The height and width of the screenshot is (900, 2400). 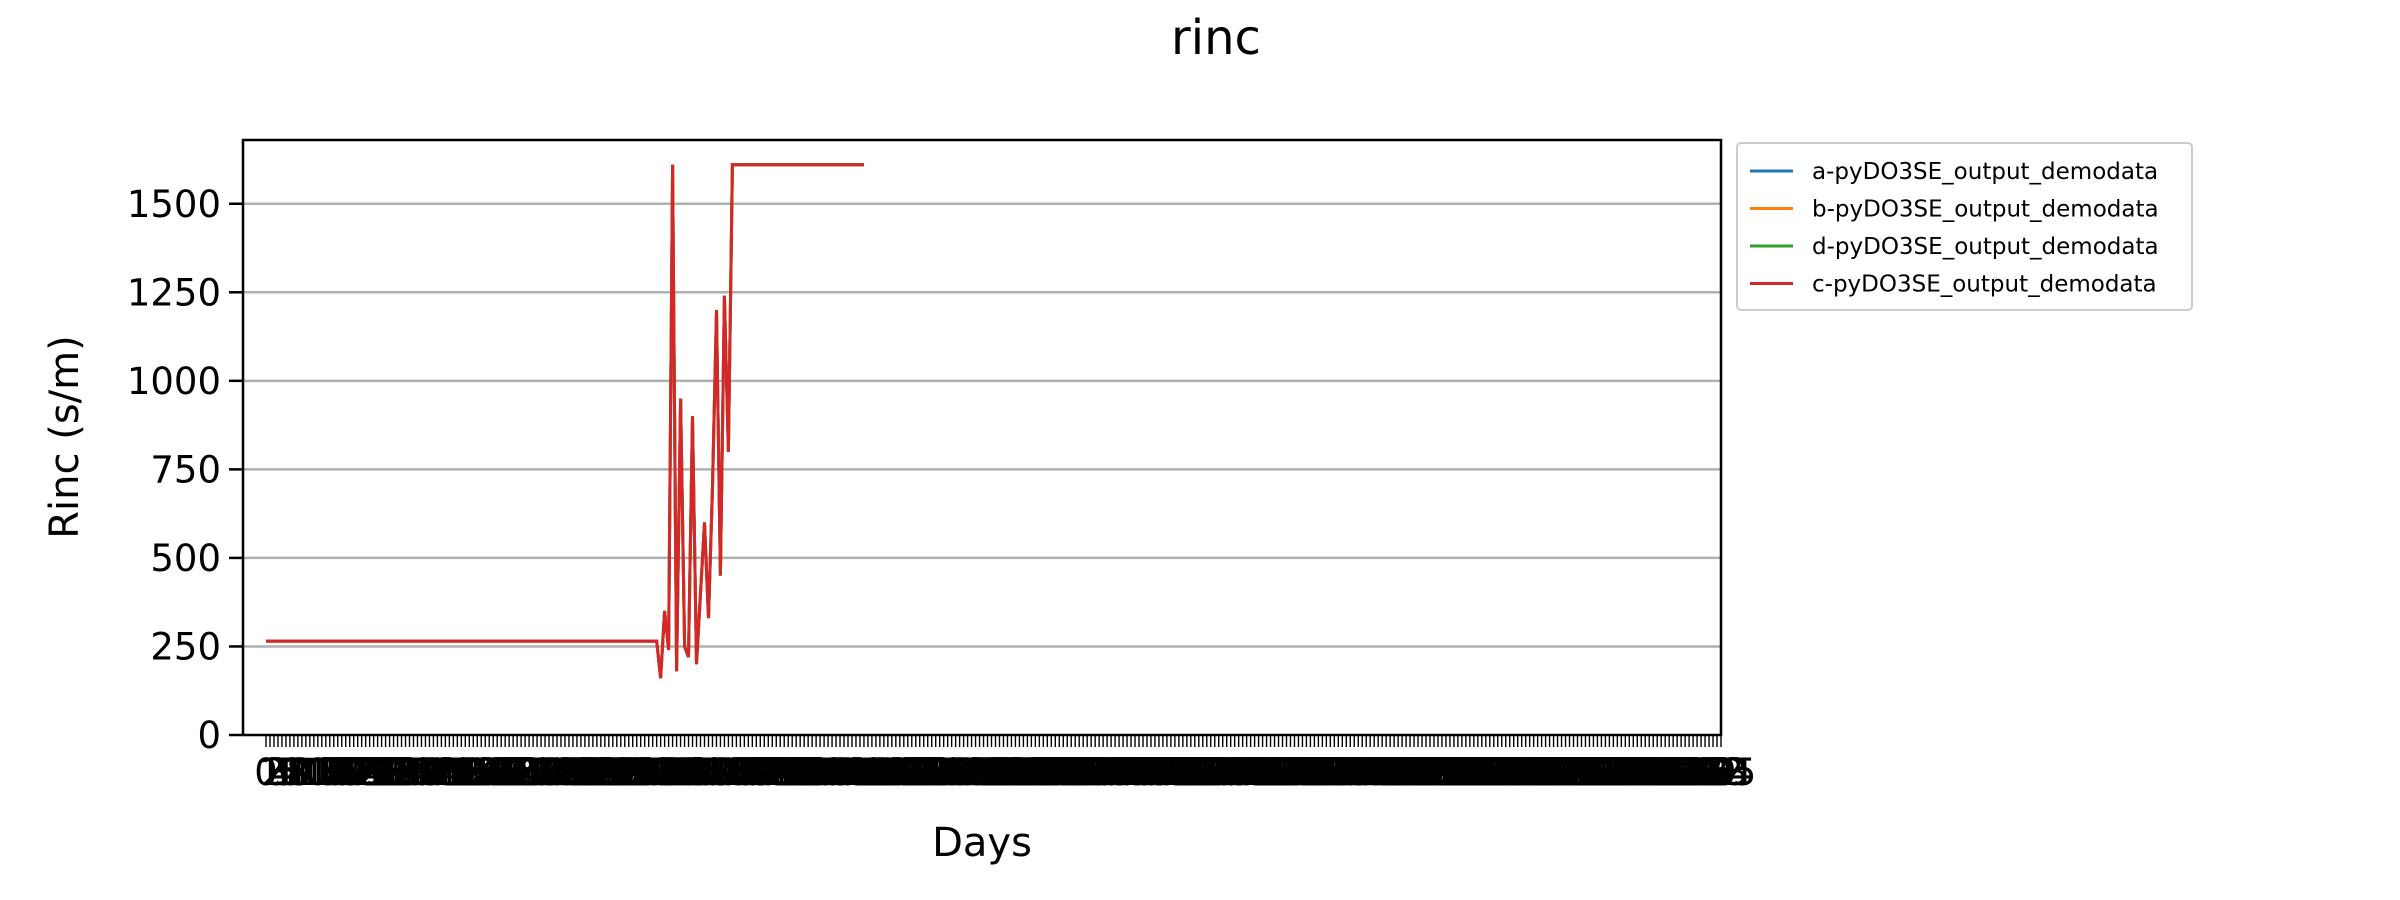 I want to click on x-tick-label: 205, so click(x=1083, y=772).